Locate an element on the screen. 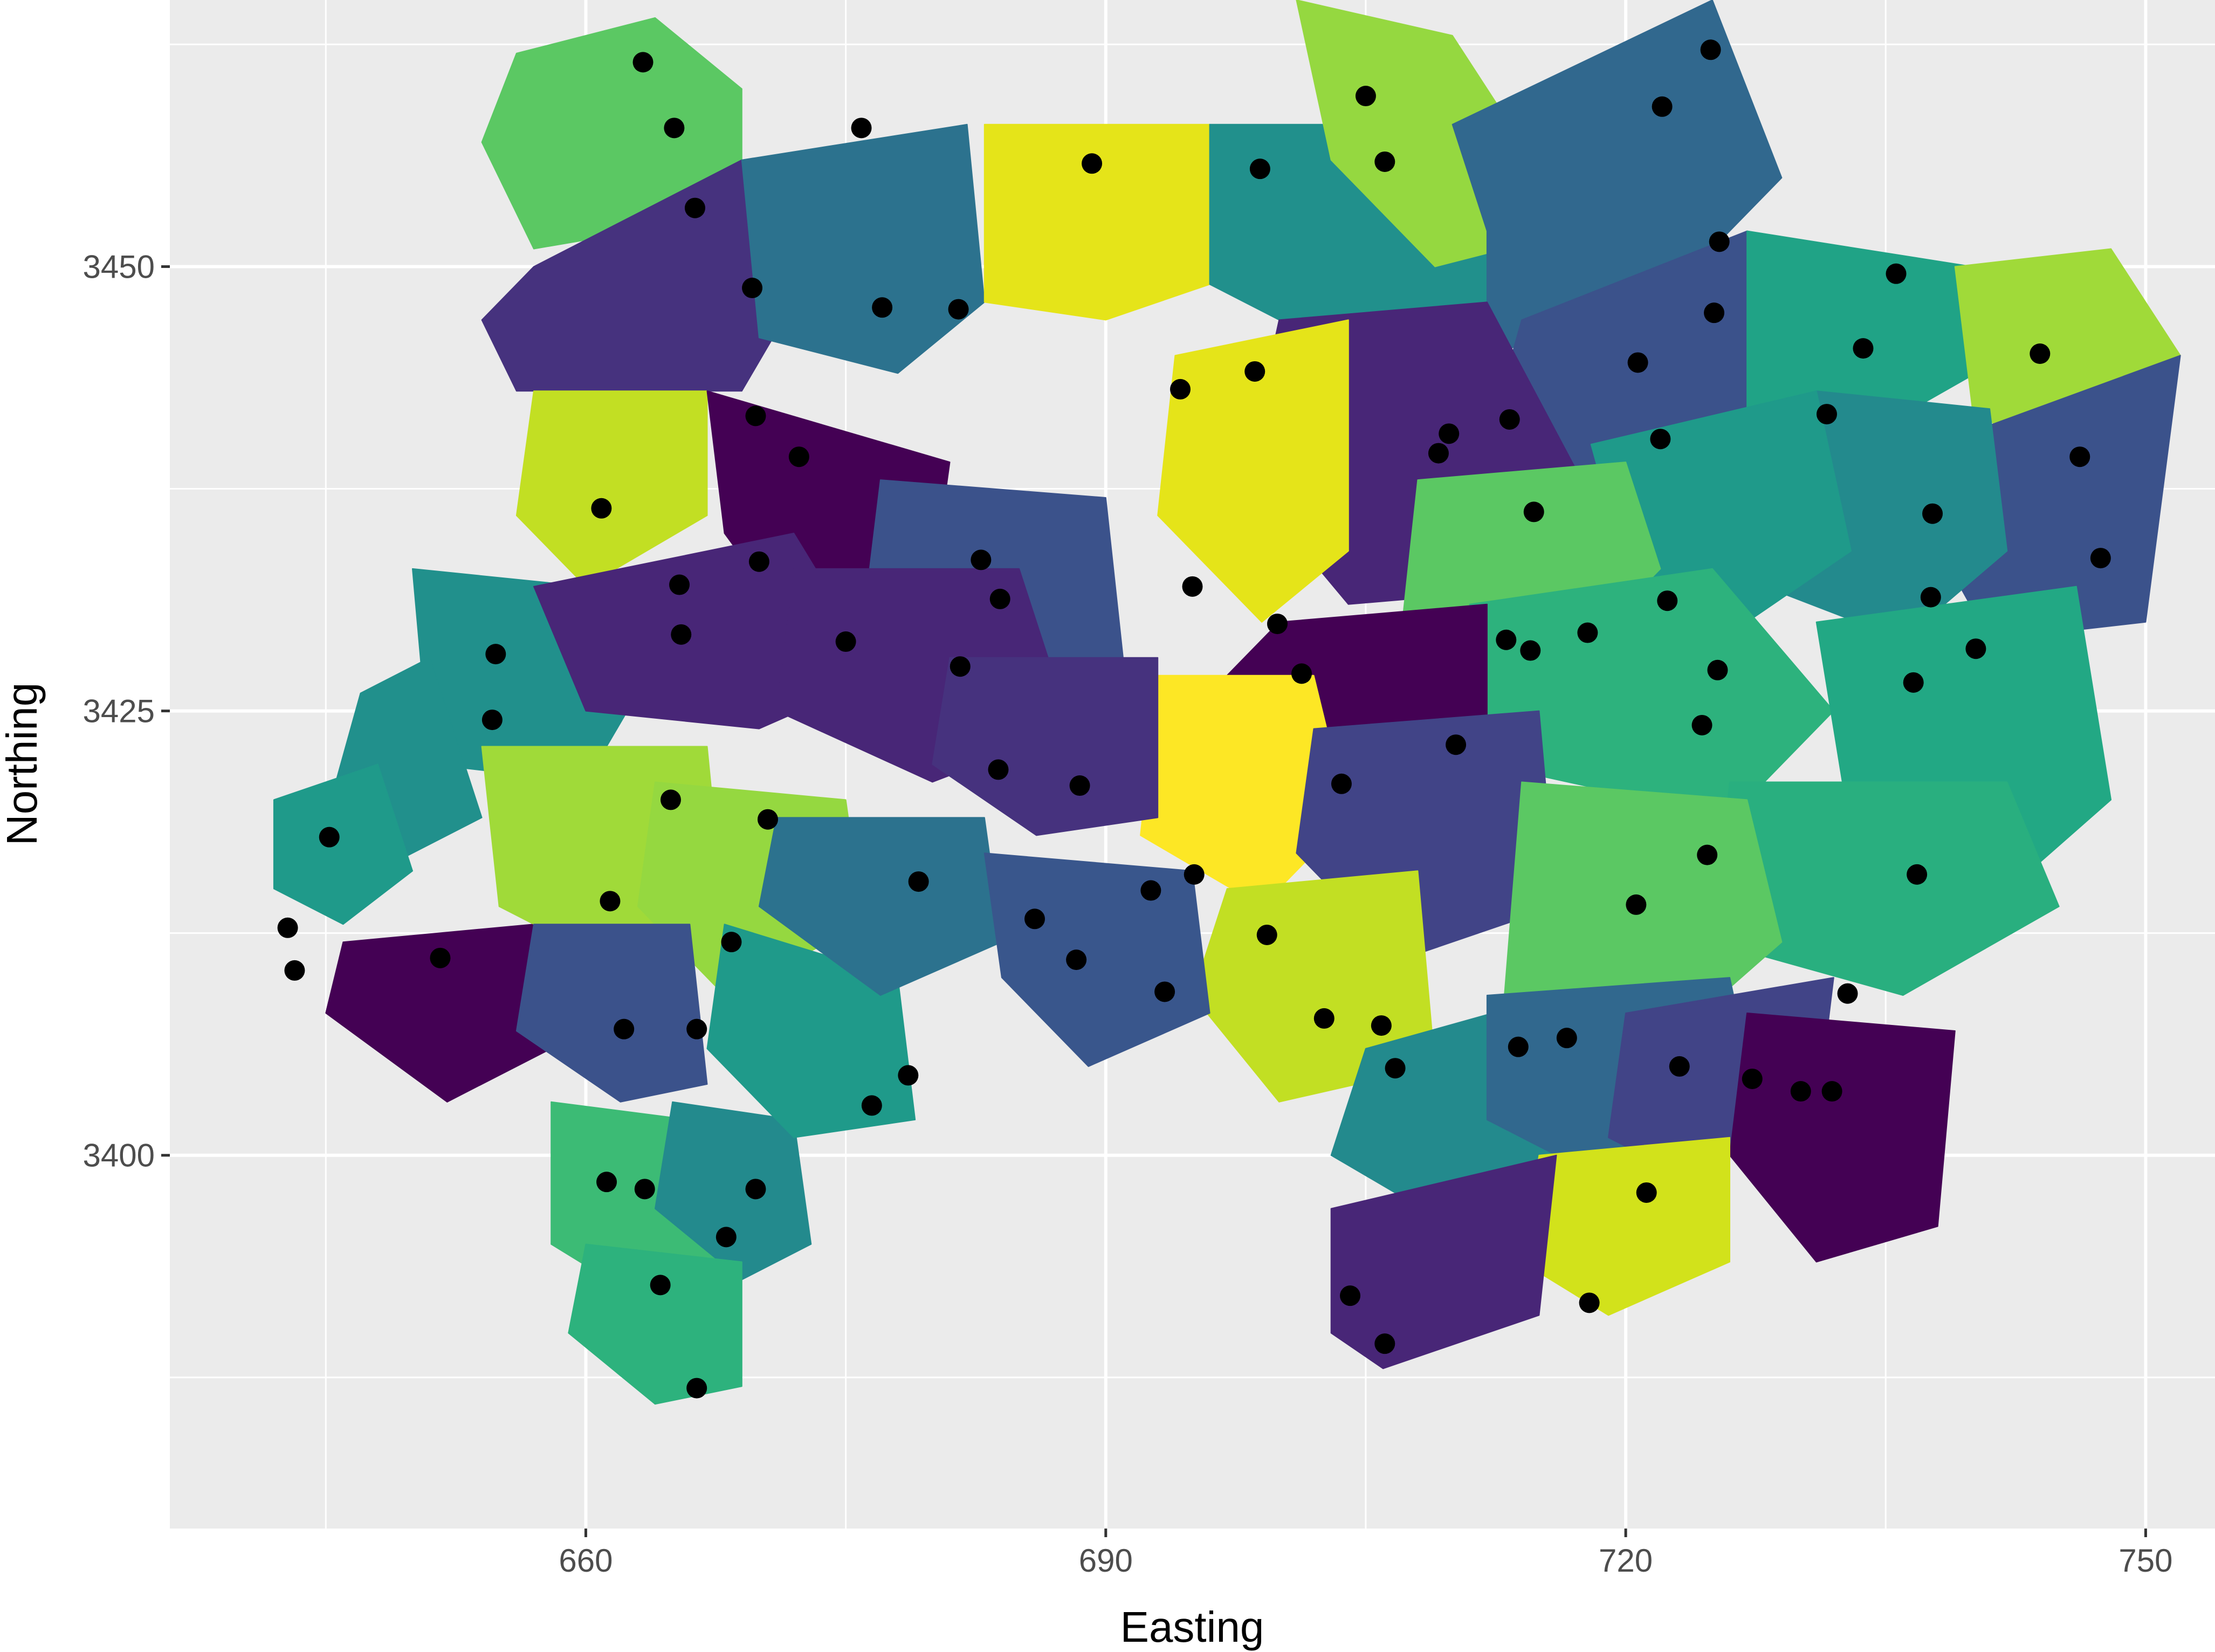 This screenshot has height=1652, width=2215. y-tick-label: 3450 is located at coordinates (119, 267).